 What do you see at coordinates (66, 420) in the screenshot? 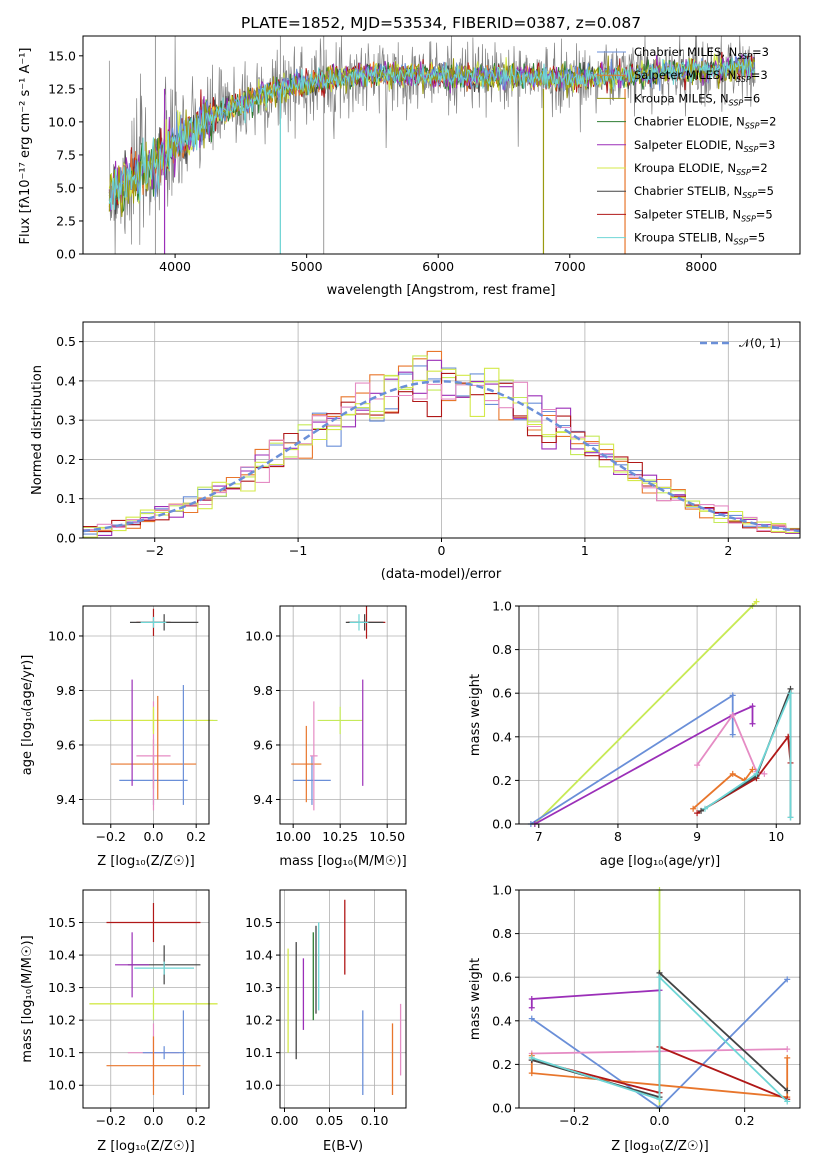
I see `residuals-ytick-label: 0.3` at bounding box center [66, 420].